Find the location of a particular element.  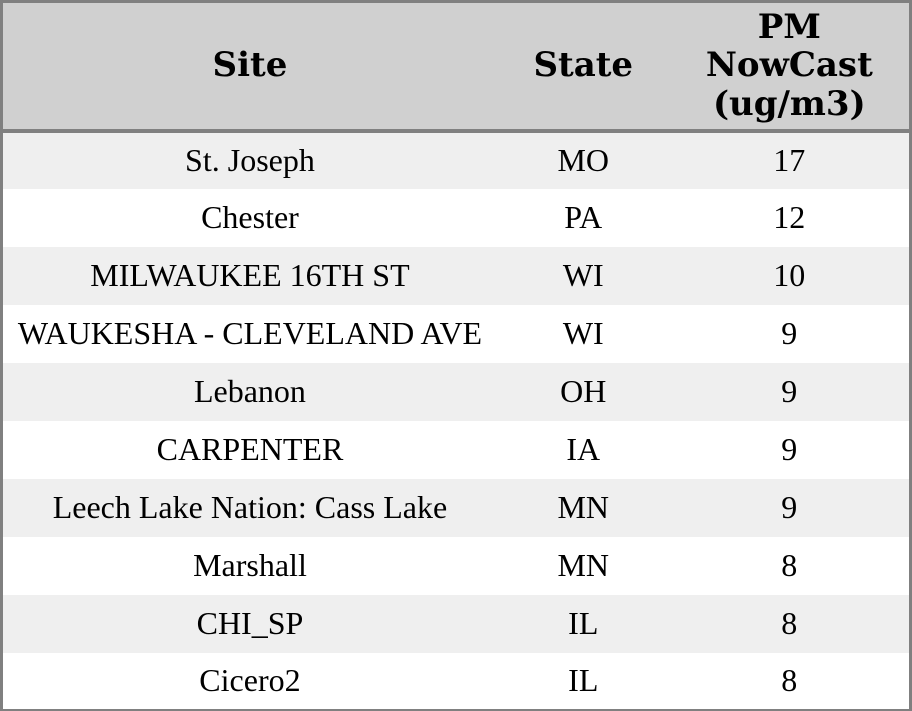

table-row: CHI_SP IL 8 is located at coordinates (456, 623).